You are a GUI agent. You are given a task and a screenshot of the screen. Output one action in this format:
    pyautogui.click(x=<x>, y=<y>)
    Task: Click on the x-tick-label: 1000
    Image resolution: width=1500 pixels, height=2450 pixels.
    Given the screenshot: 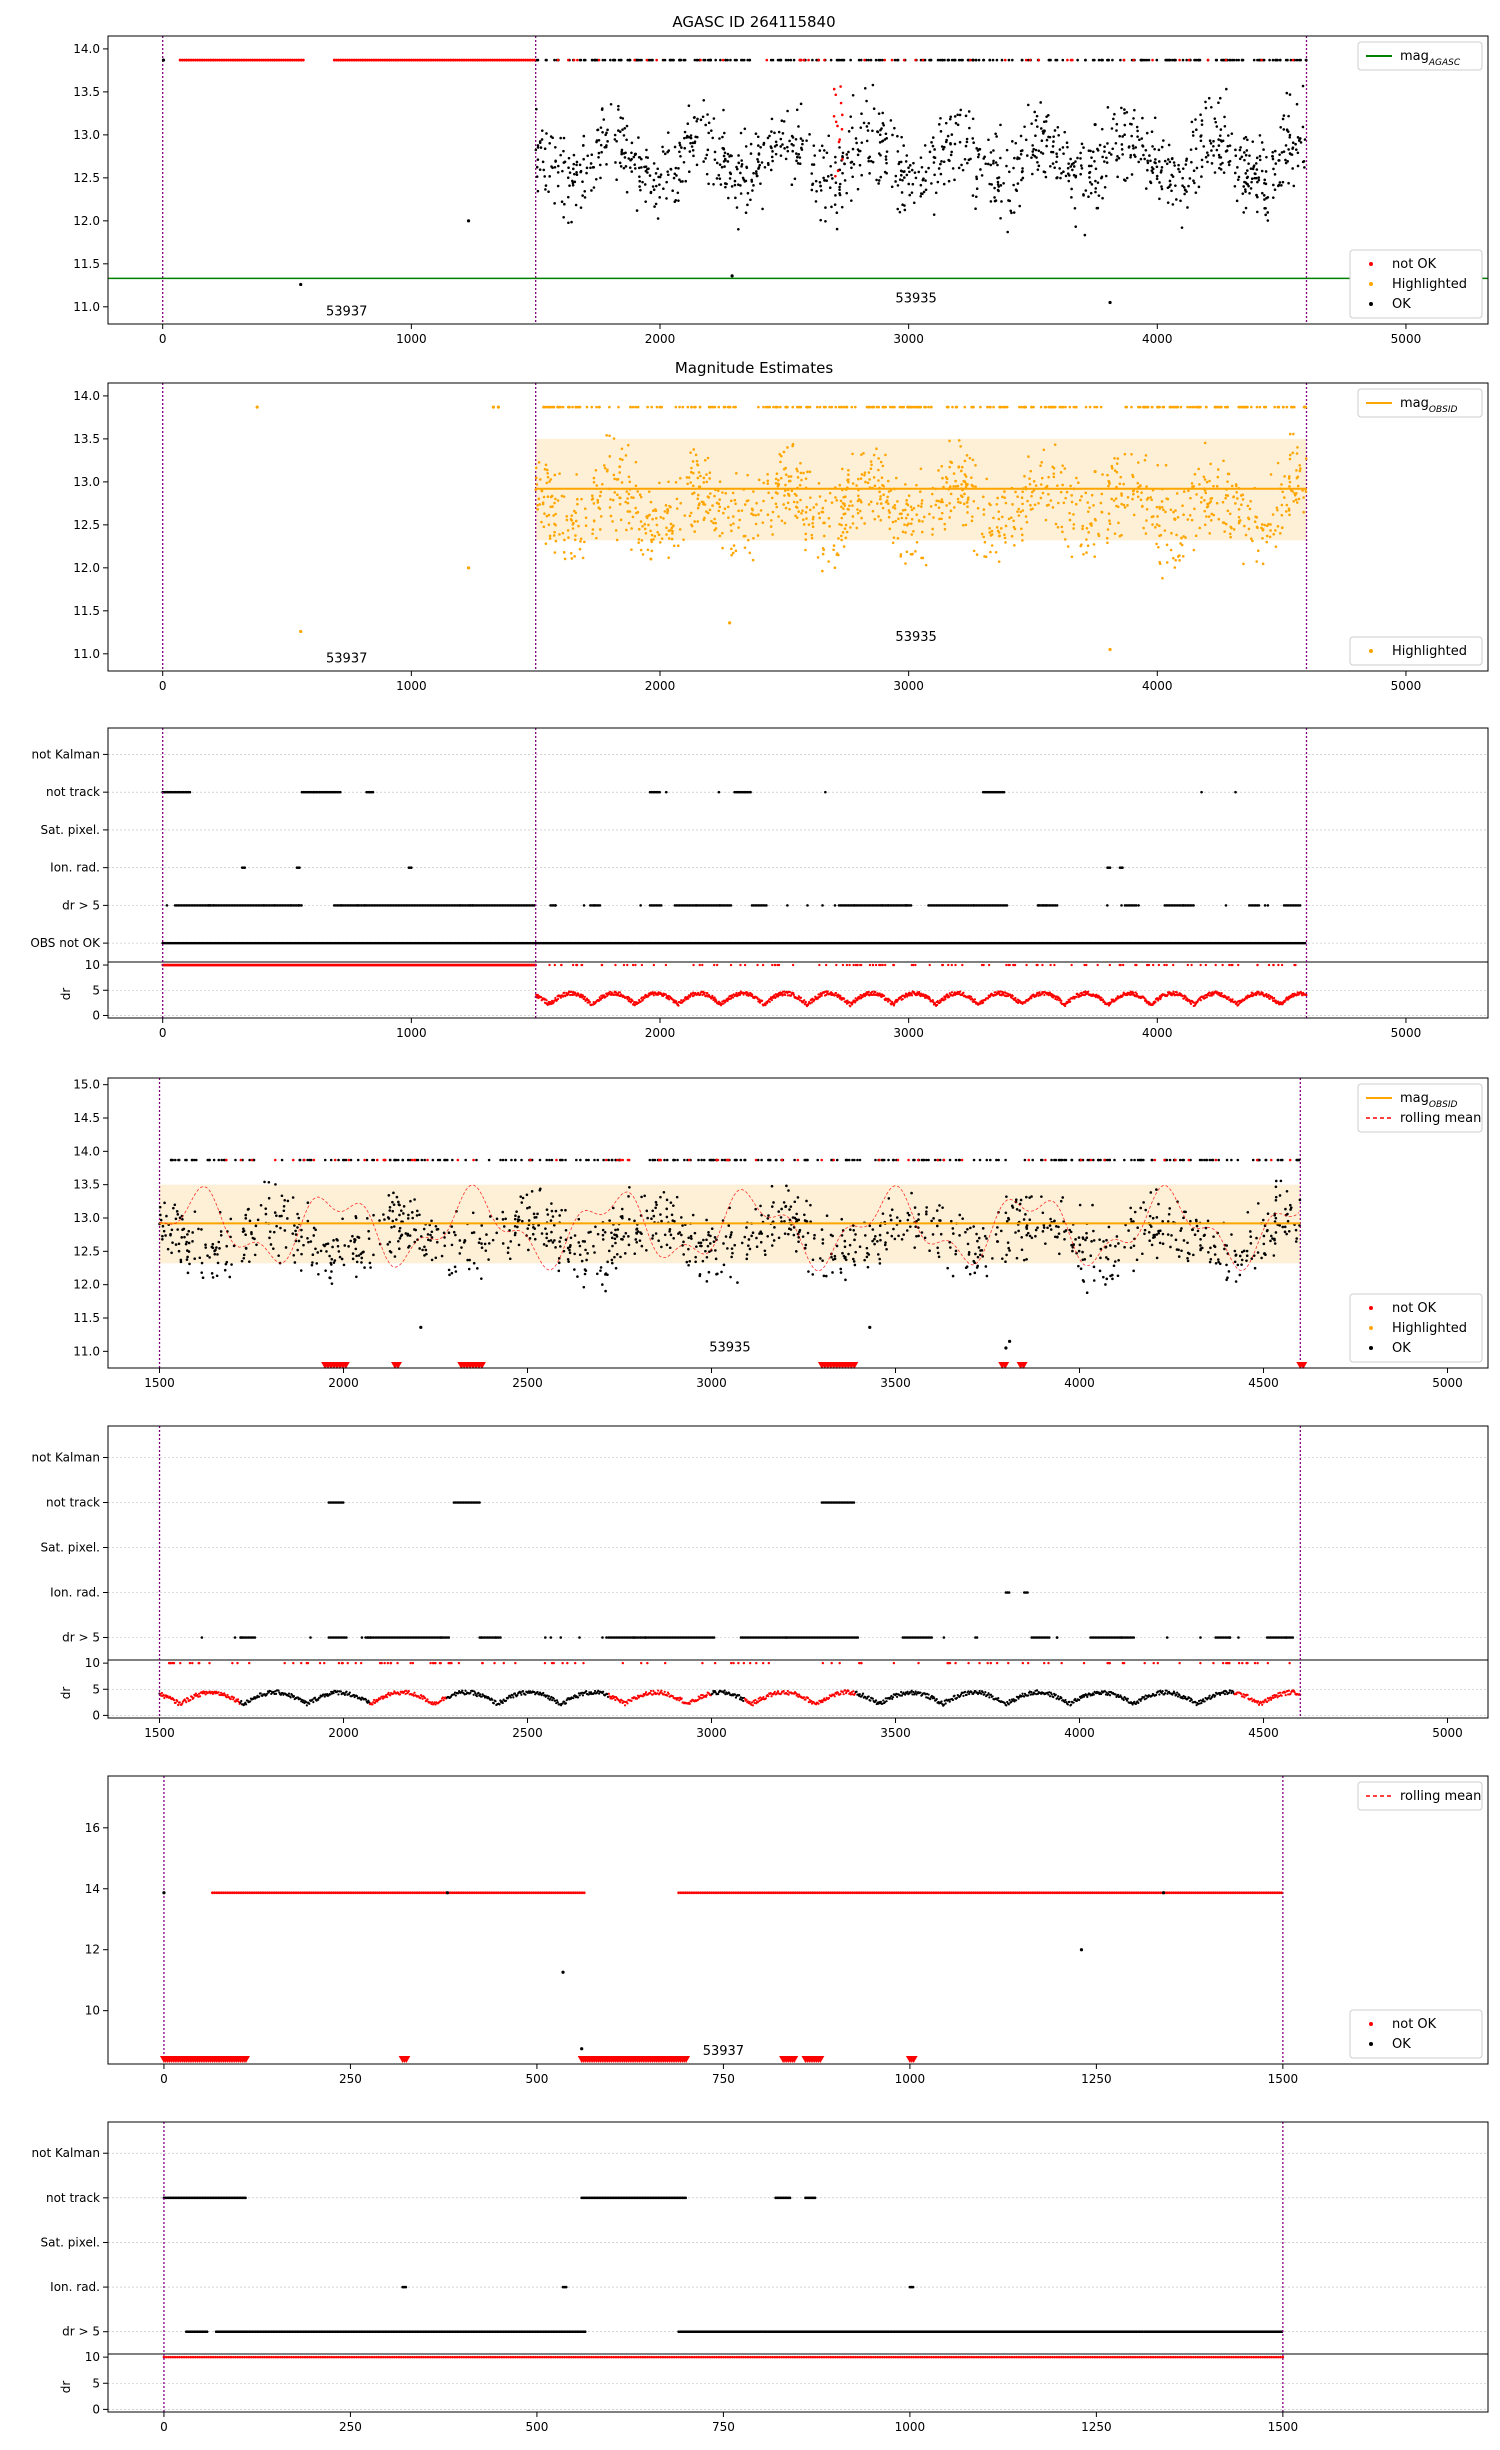 What is the action you would take?
    pyautogui.click(x=411, y=339)
    